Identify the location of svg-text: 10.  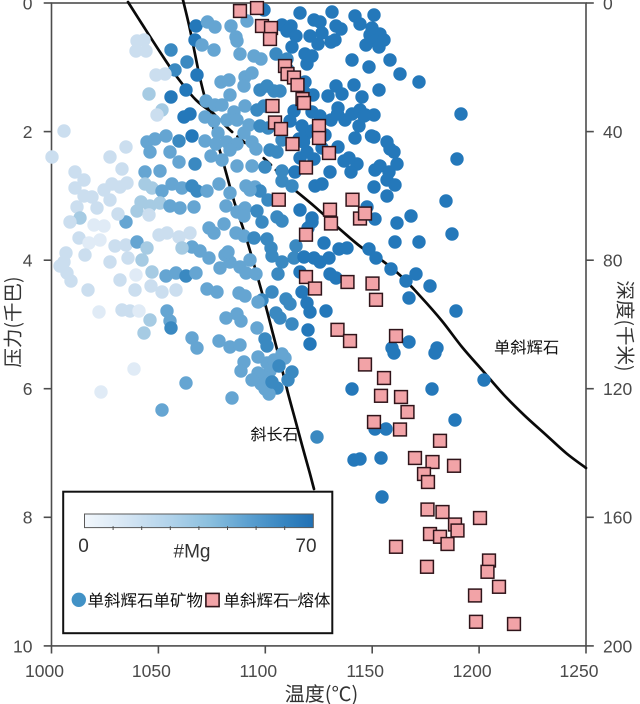
(23, 646).